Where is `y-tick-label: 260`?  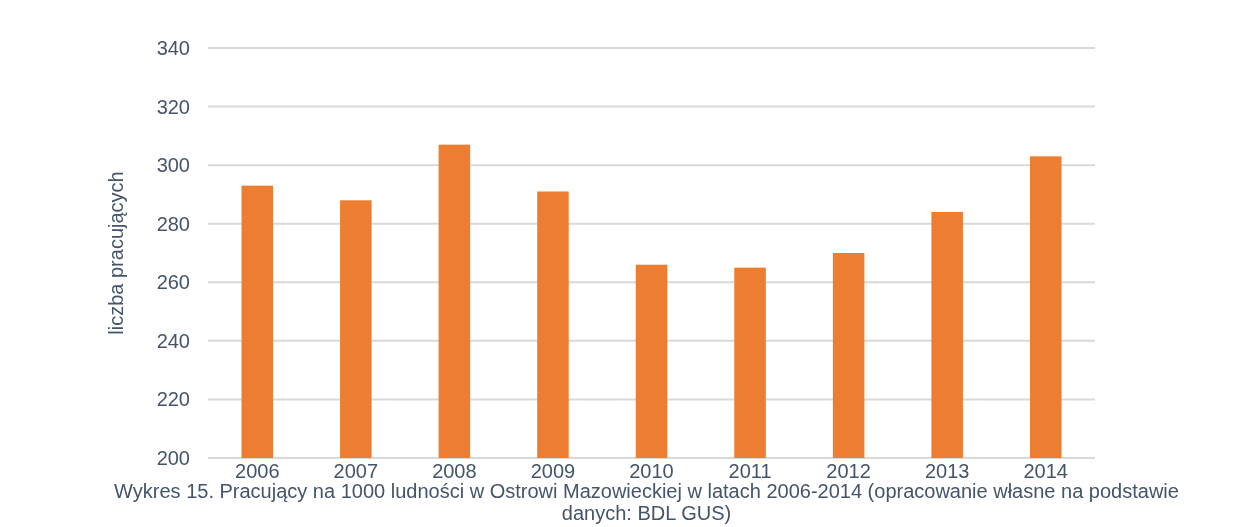 y-tick-label: 260 is located at coordinates (173, 282).